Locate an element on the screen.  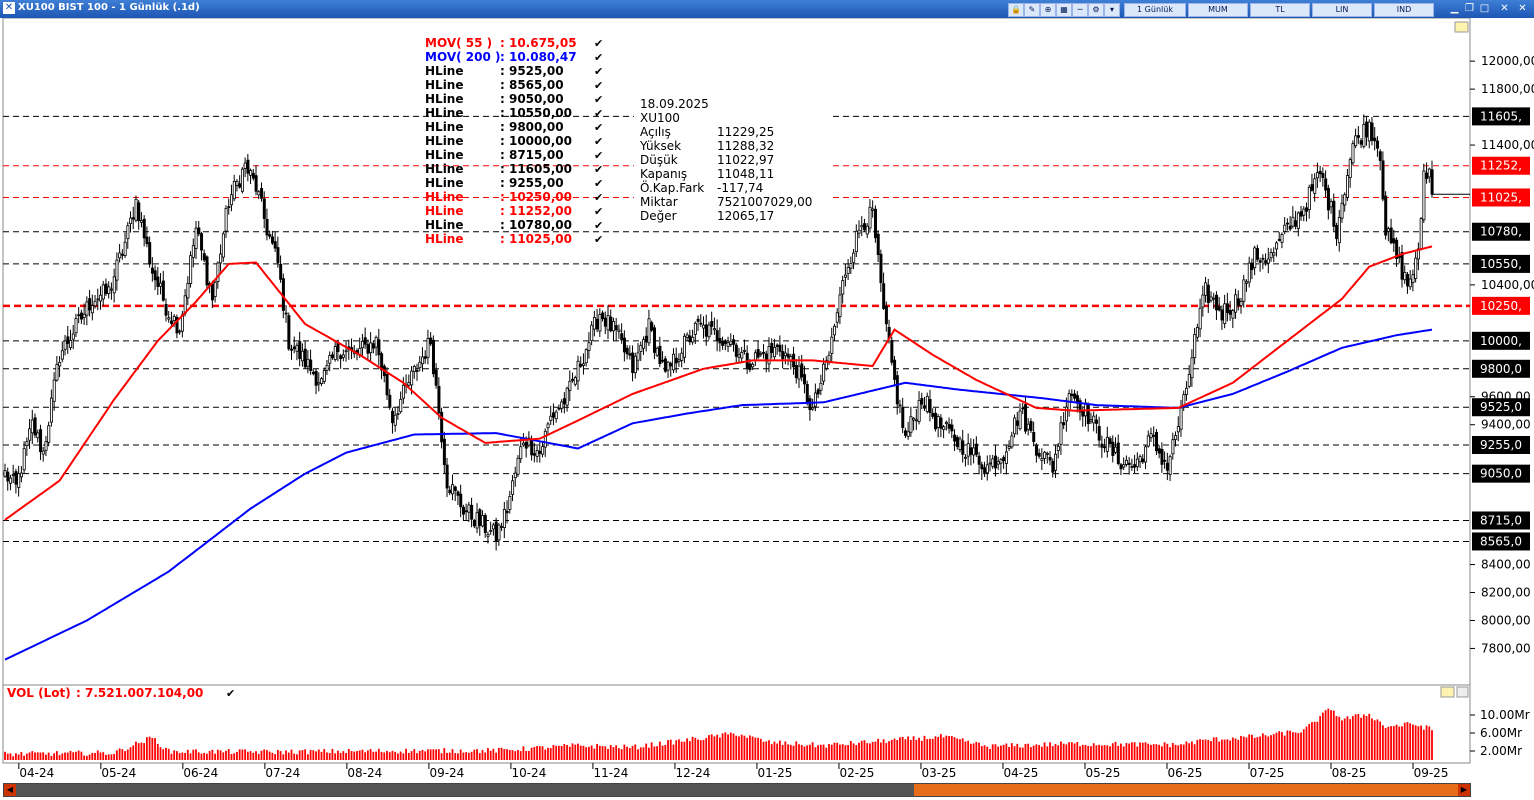
window-close-icon-2: ✕ is located at coordinates (1522, 8).